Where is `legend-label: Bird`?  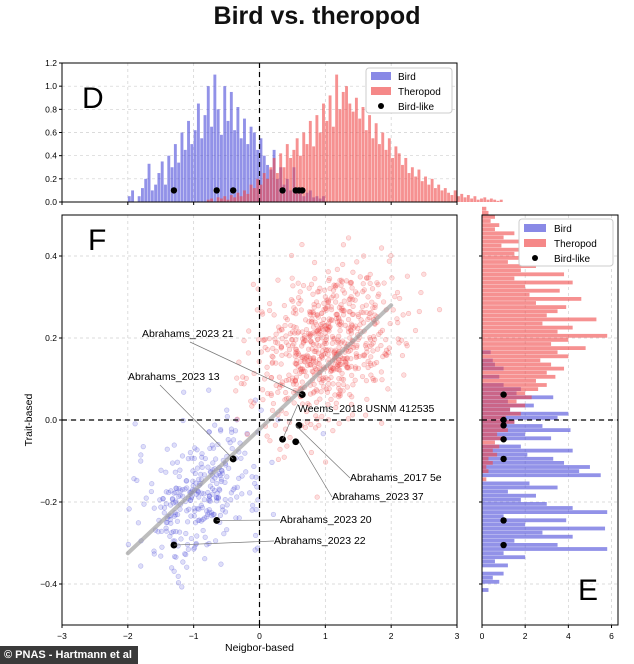 legend-label: Bird is located at coordinates (407, 77).